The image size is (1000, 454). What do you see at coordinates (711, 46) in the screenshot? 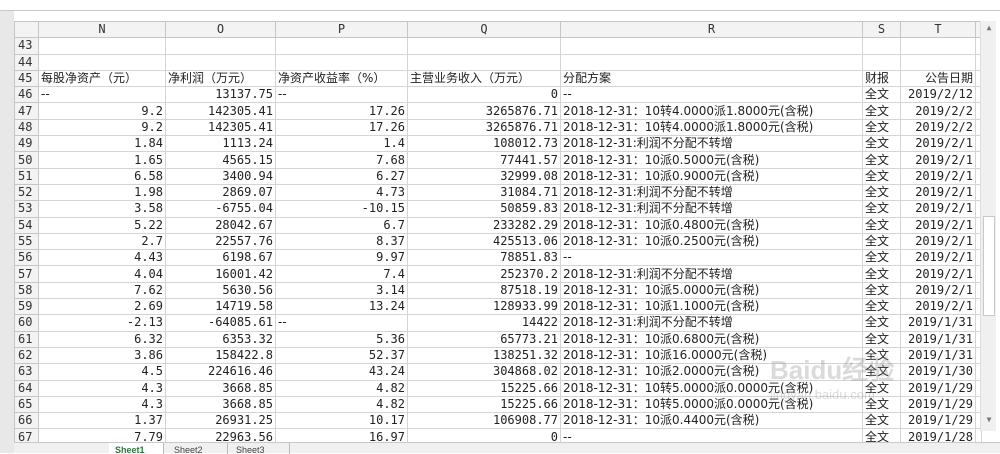
I see `cell-r` at bounding box center [711, 46].